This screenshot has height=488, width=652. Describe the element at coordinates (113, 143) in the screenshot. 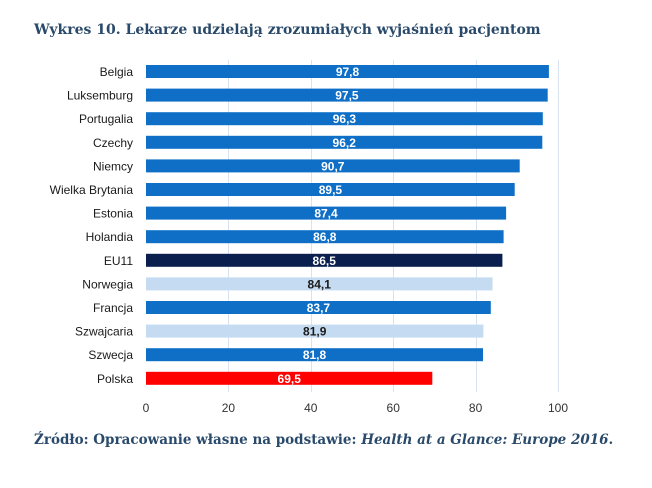

I see `category-label: Czechy` at that location.